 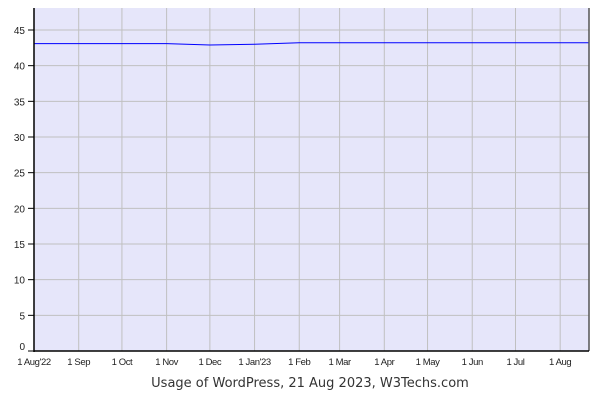 What do you see at coordinates (428, 362) in the screenshot?
I see `x-tick-label: 1 May` at bounding box center [428, 362].